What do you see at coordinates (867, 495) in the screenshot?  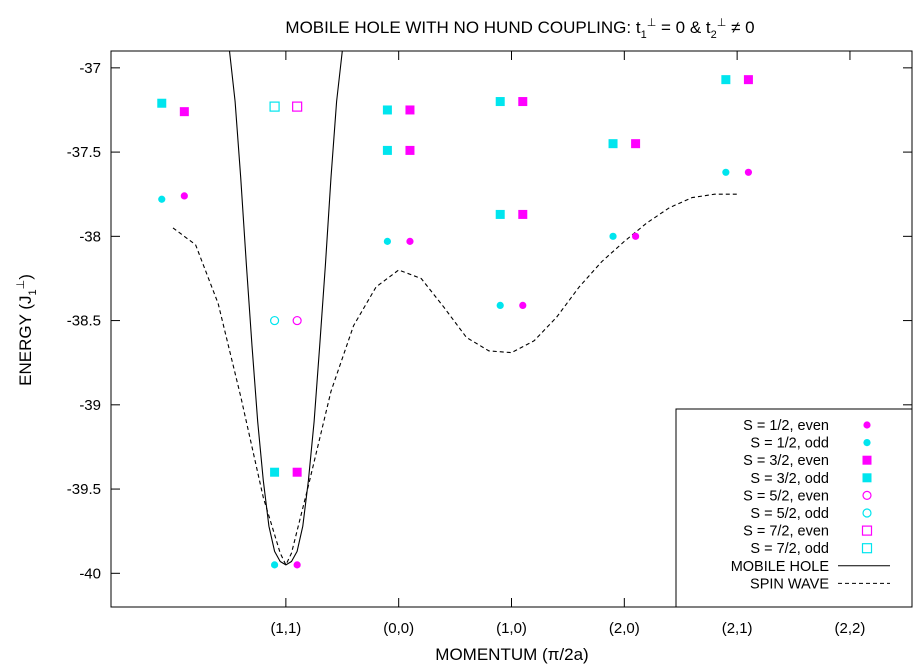 I see `legend-marker-s-5-2-even` at bounding box center [867, 495].